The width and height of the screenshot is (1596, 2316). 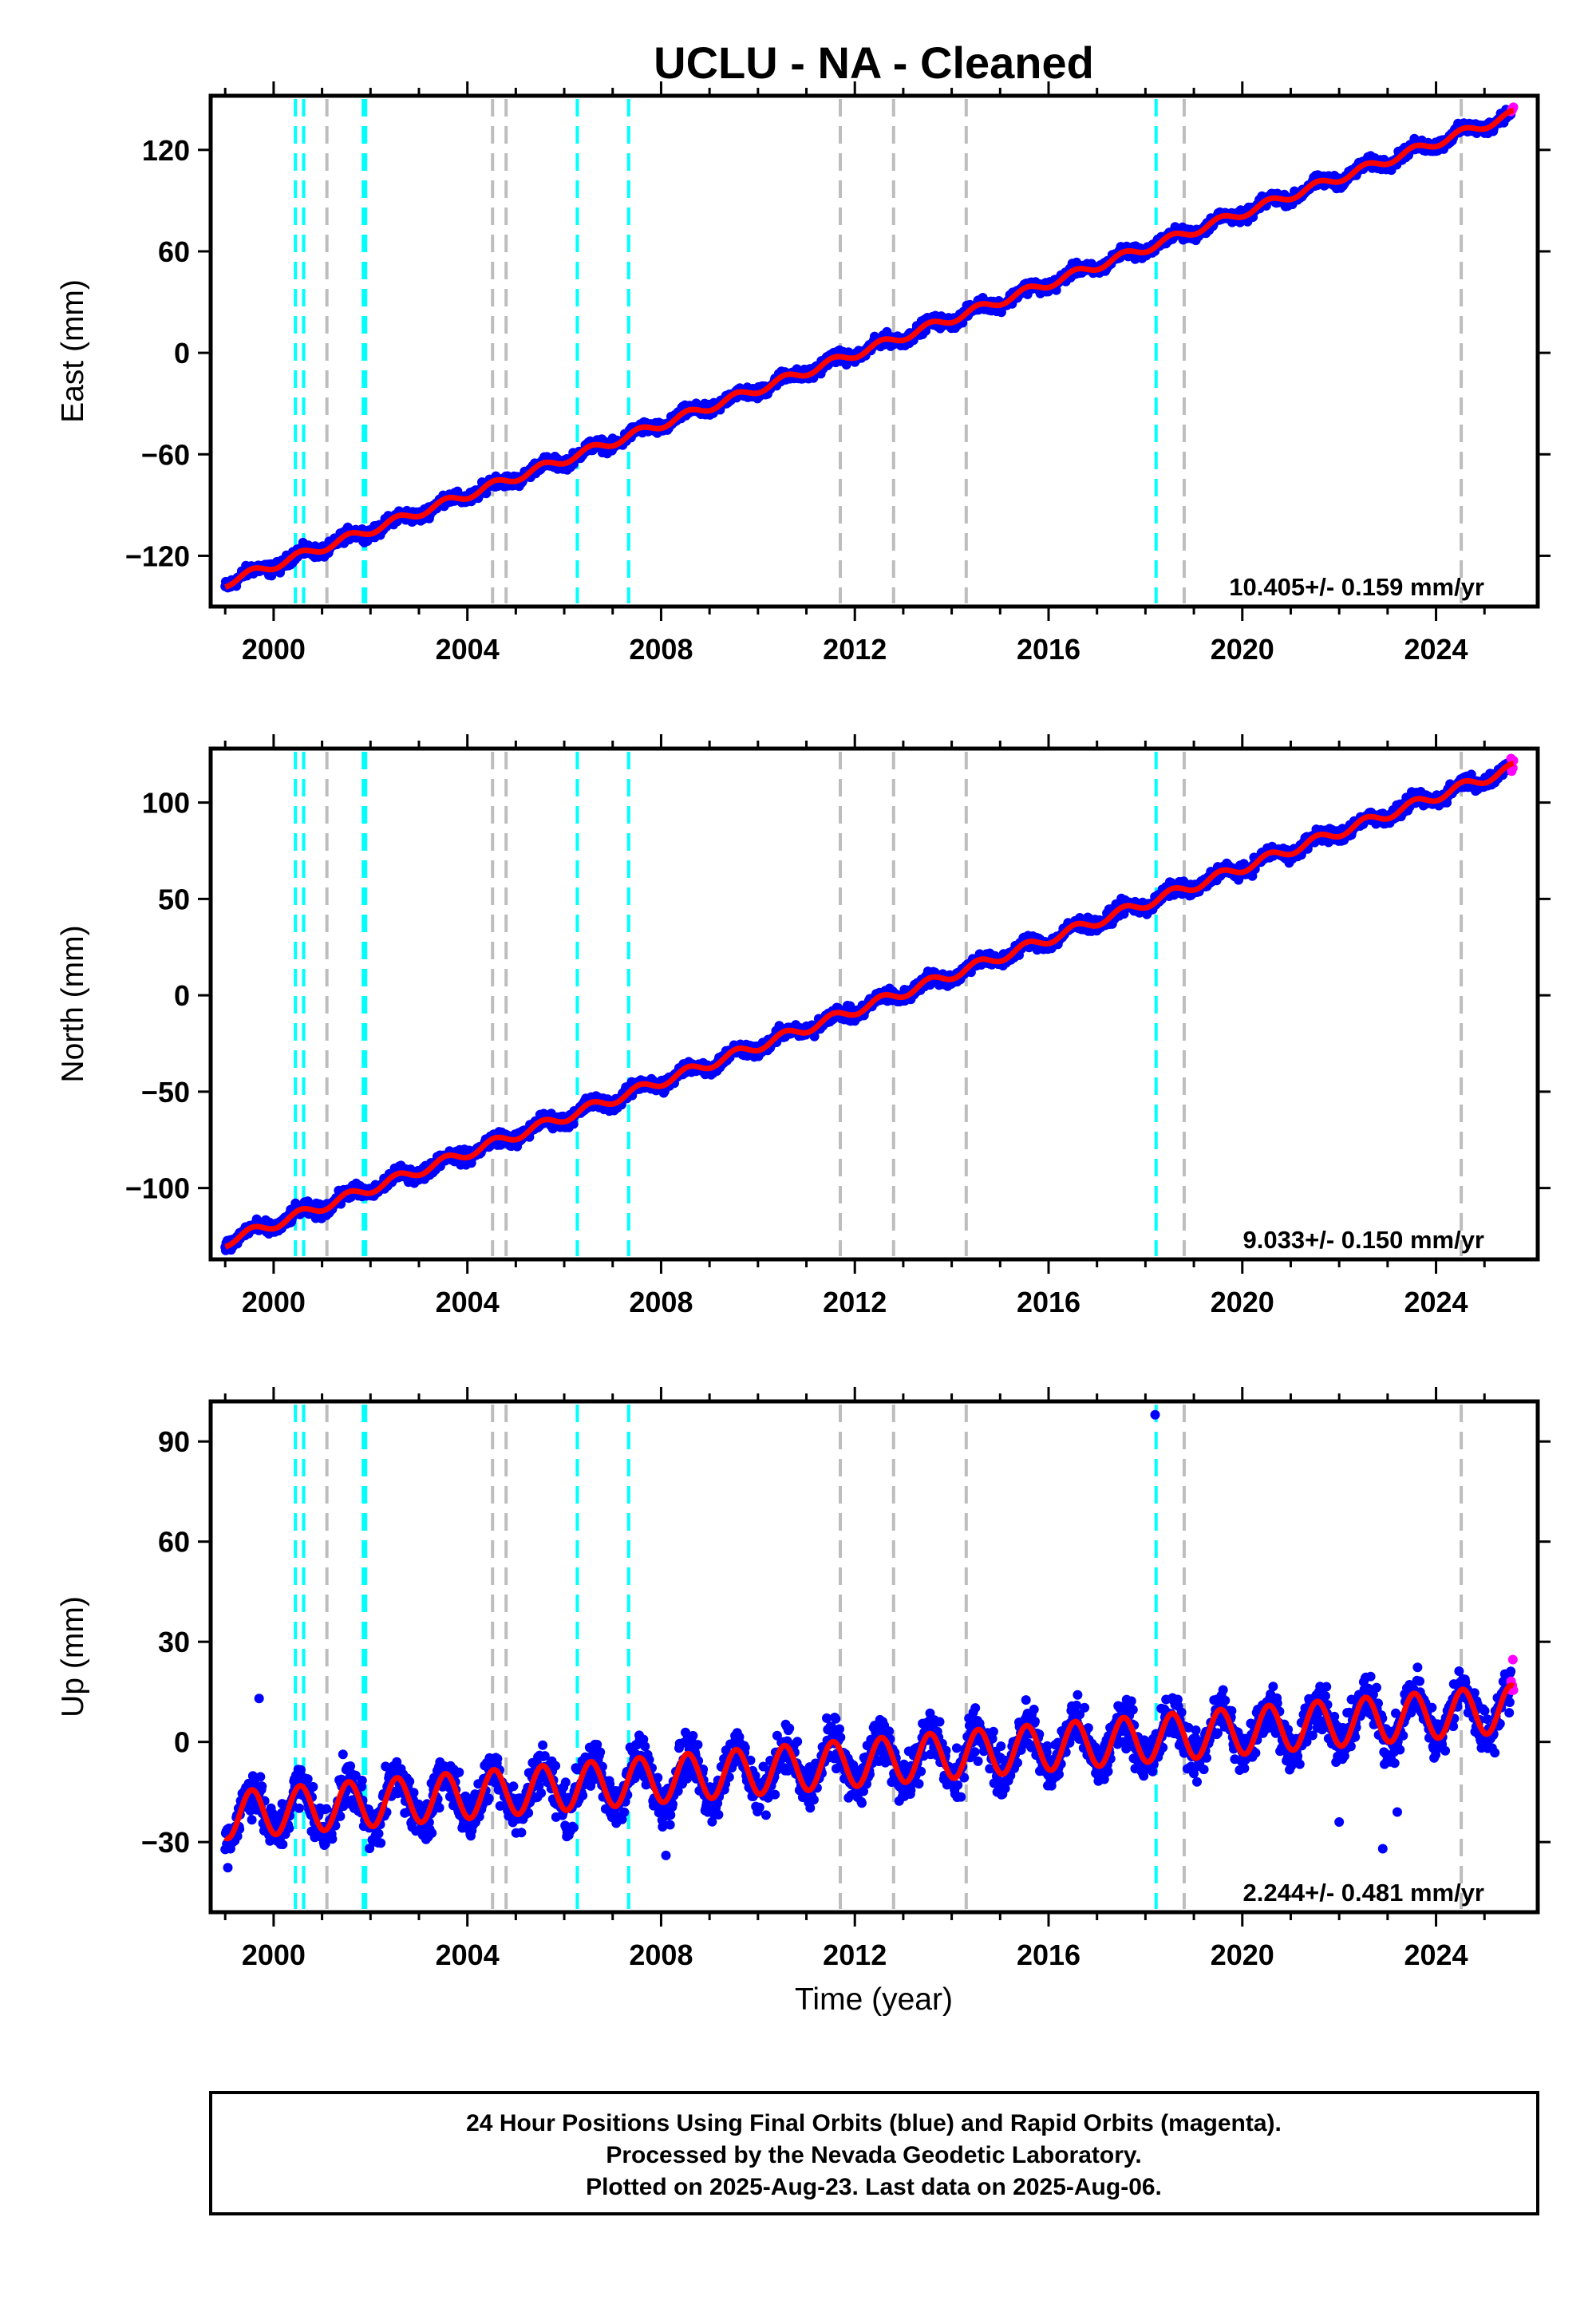 I want to click on y-tick-label: −50, so click(x=165, y=1092).